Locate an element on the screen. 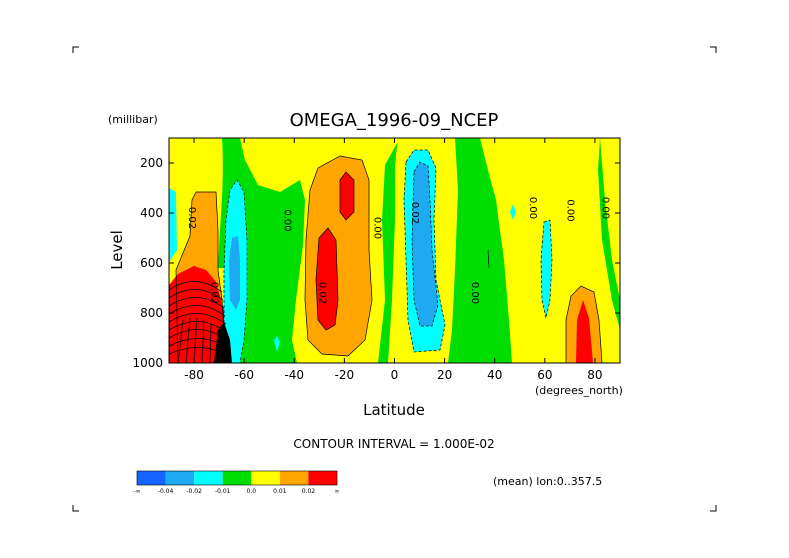 This screenshot has height=558, width=789. y-axis-title: Level is located at coordinates (117, 250).